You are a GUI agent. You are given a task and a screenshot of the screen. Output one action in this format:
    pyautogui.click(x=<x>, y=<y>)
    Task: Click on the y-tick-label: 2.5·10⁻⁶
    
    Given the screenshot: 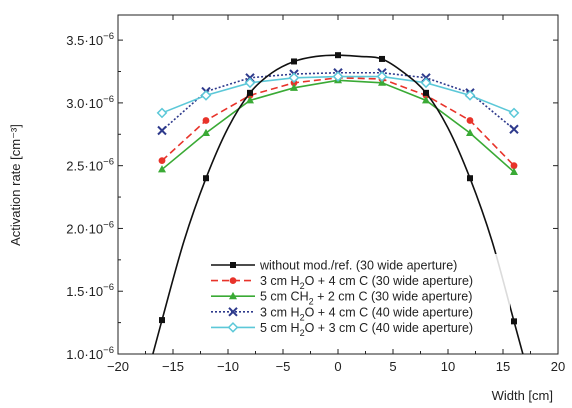 What is the action you would take?
    pyautogui.click(x=90, y=165)
    